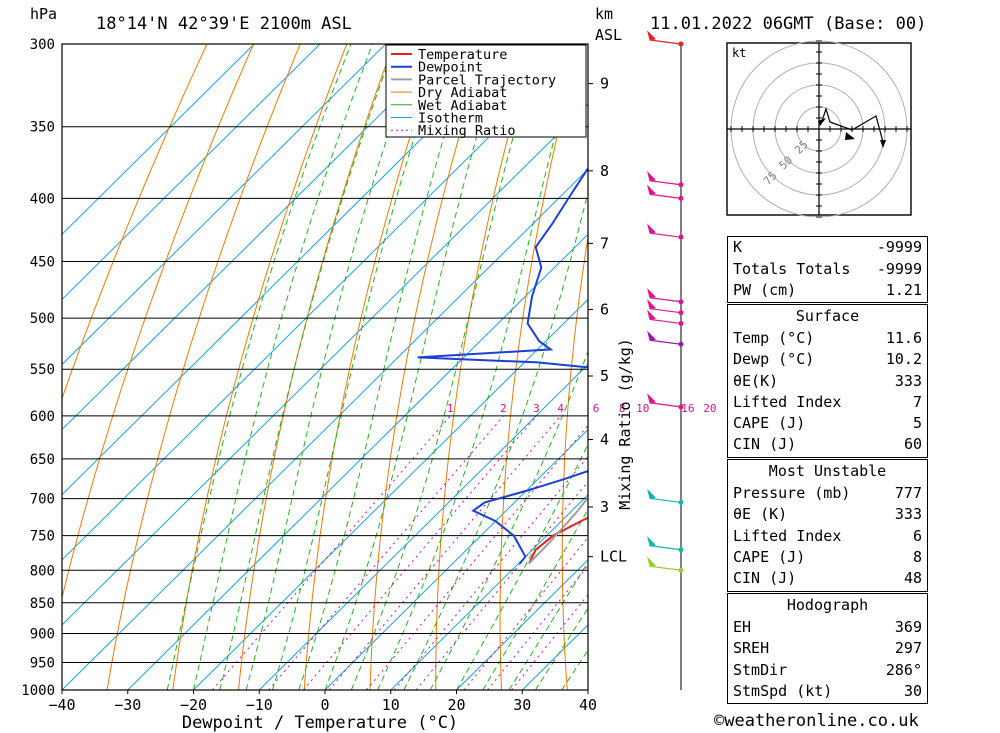 The width and height of the screenshot is (1000, 733). I want to click on km-asl-label: ASL, so click(608, 35).